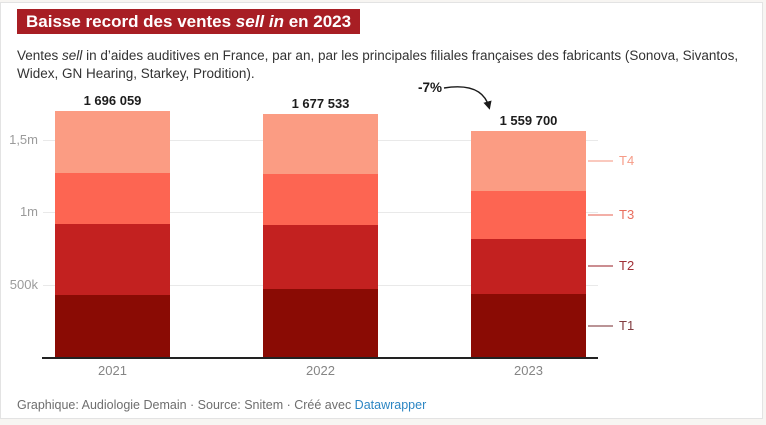 The width and height of the screenshot is (766, 425). What do you see at coordinates (112, 326) in the screenshot?
I see `bar-segment-2021-T1` at bounding box center [112, 326].